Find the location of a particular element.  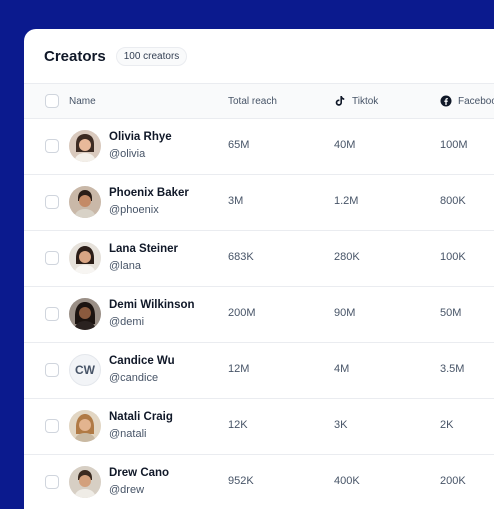

creator-handle: @phoenix is located at coordinates (134, 210).